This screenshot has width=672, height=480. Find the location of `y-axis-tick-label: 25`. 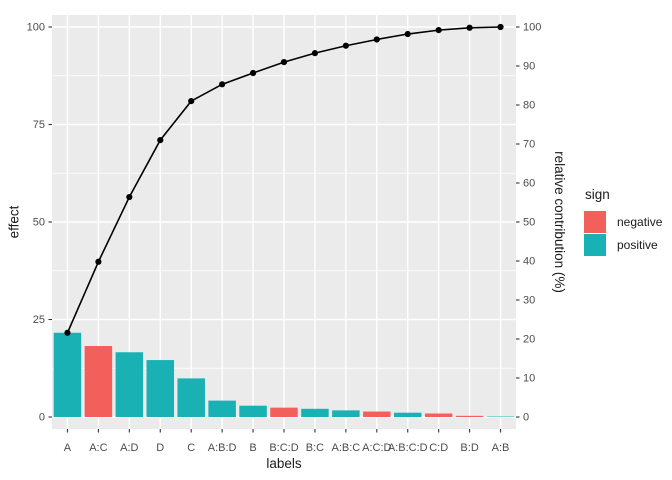

y-axis-tick-label: 25 is located at coordinates (39, 320).